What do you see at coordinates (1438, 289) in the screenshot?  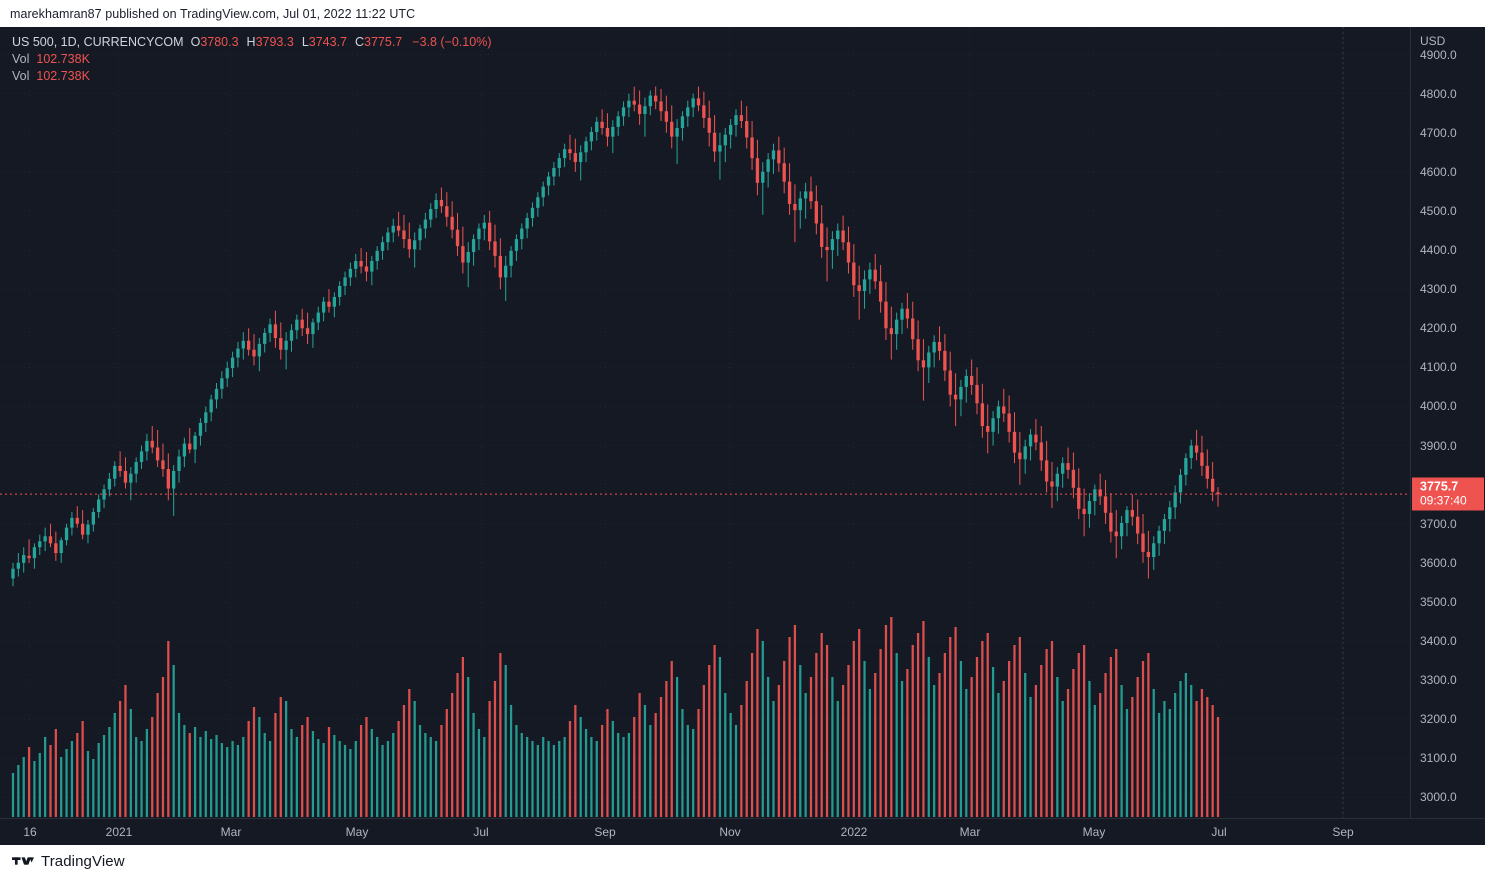 I see `price-axis-tick: 4300.0` at bounding box center [1438, 289].